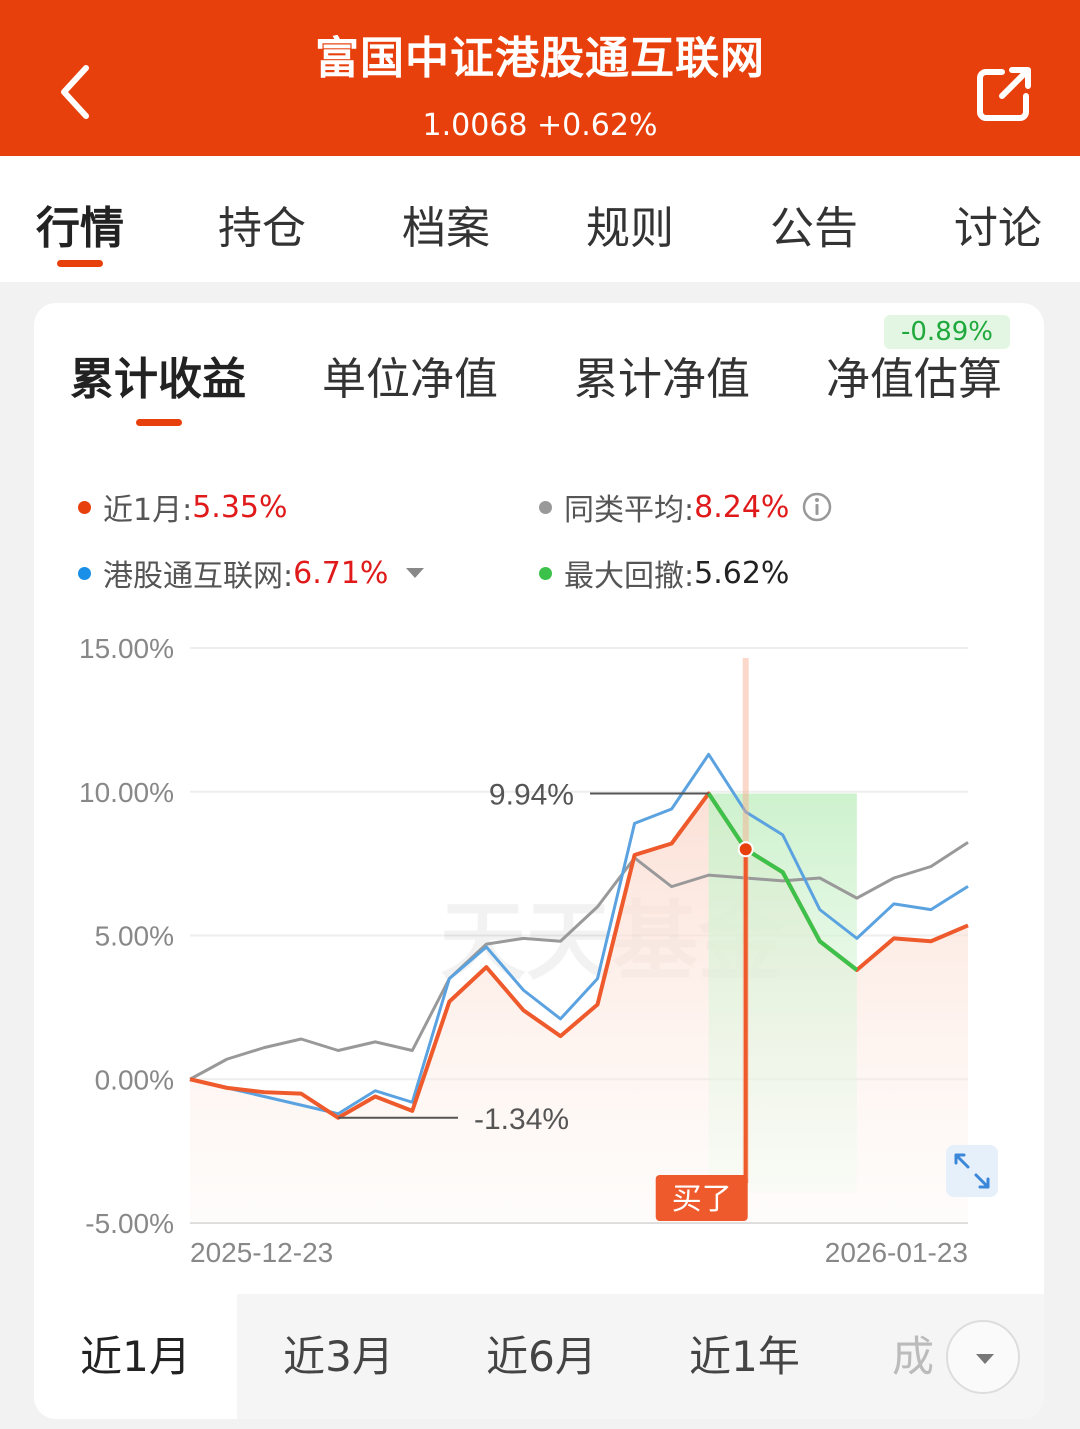  What do you see at coordinates (261, 1252) in the screenshot?
I see `x-start-label: 2025-12-23` at bounding box center [261, 1252].